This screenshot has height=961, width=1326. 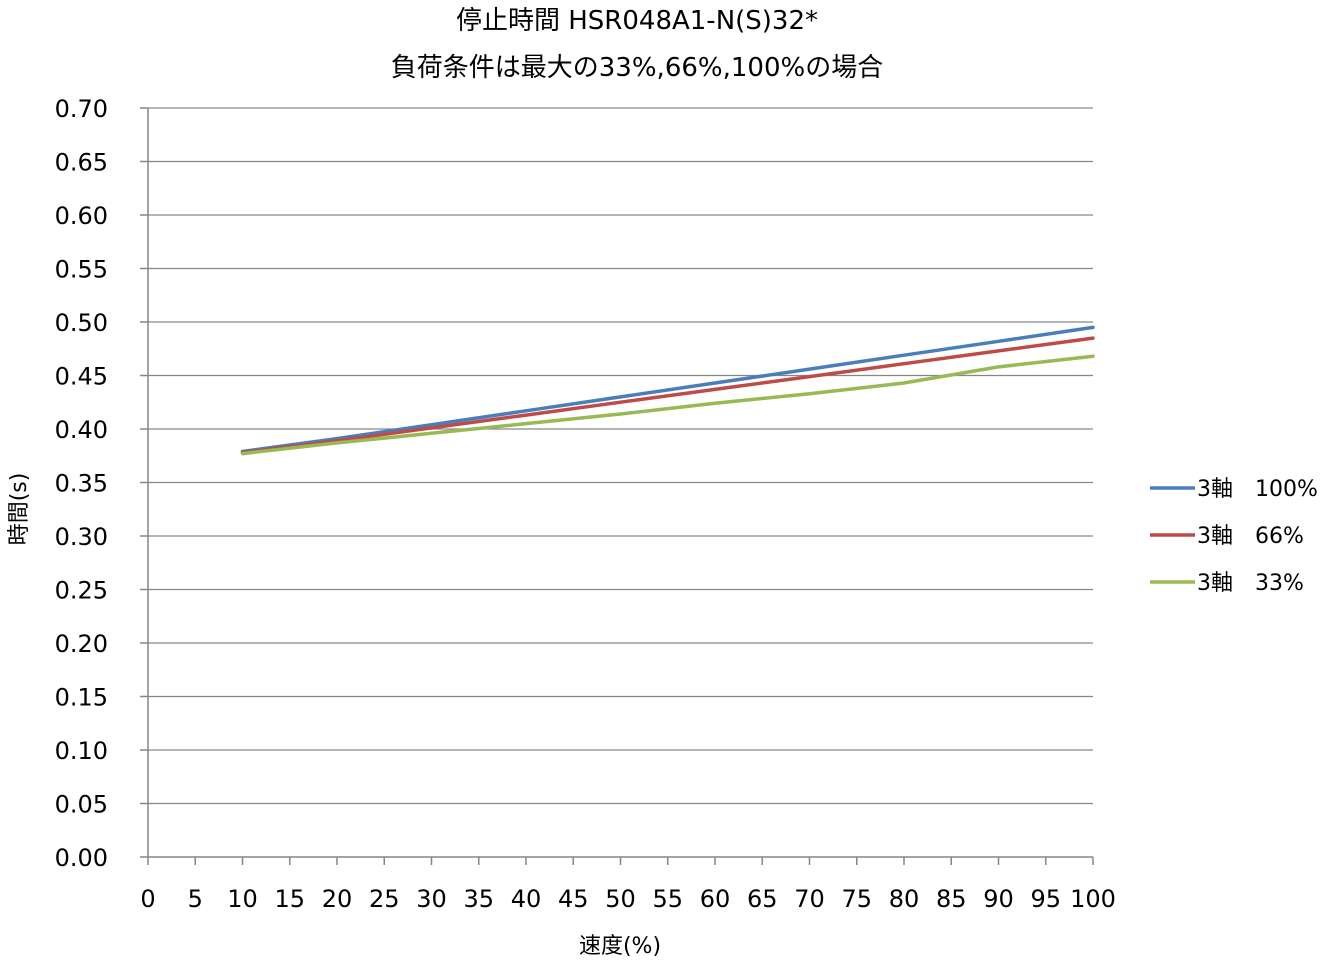 I want to click on x-tick-label: 70, so click(x=809, y=899).